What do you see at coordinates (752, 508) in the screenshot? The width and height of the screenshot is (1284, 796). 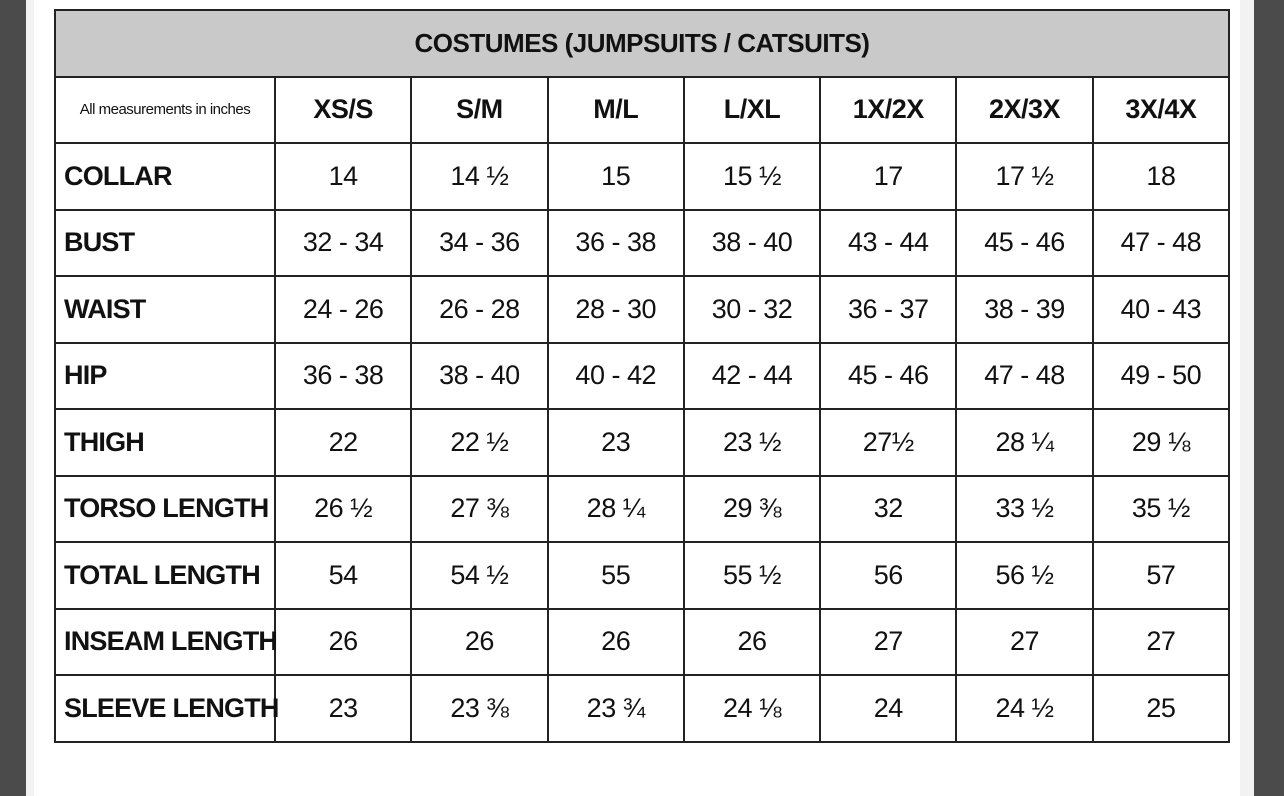 I see `measurement: 29 ⅜` at bounding box center [752, 508].